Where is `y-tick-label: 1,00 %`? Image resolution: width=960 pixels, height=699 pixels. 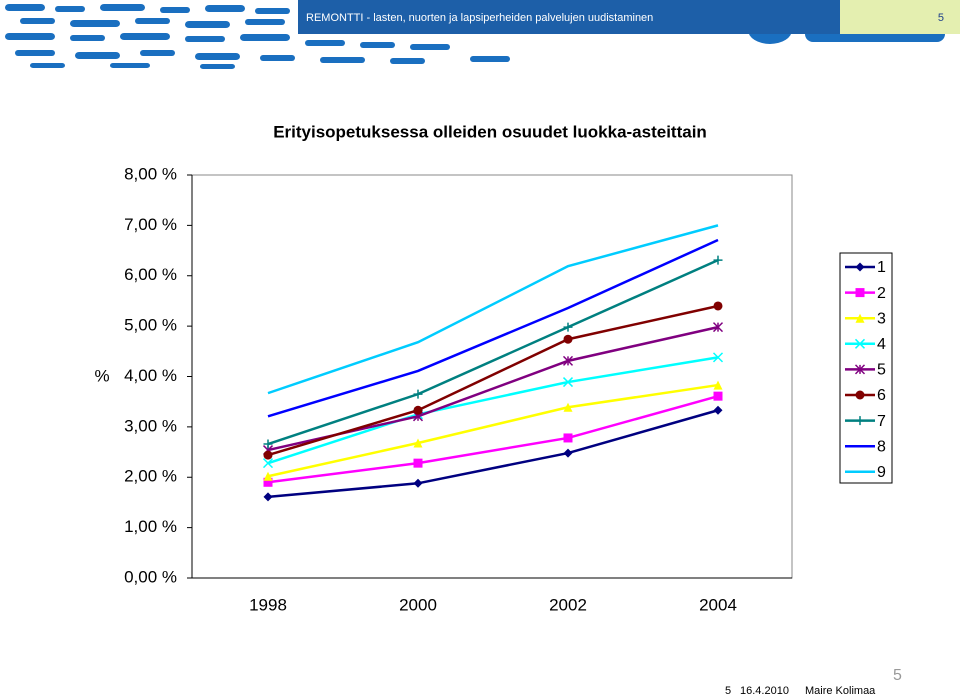 y-tick-label: 1,00 % is located at coordinates (150, 526).